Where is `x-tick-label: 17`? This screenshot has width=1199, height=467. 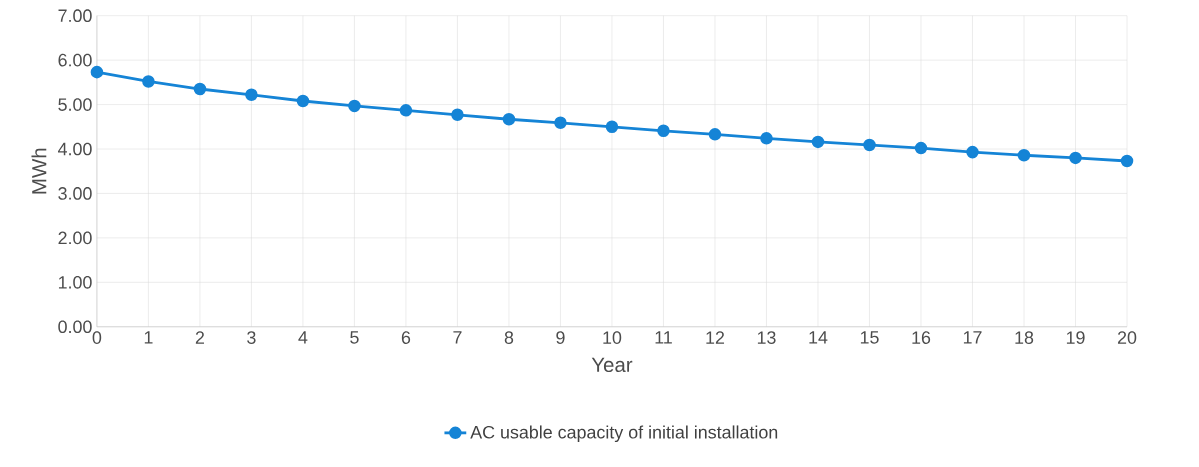
x-tick-label: 17 is located at coordinates (972, 337).